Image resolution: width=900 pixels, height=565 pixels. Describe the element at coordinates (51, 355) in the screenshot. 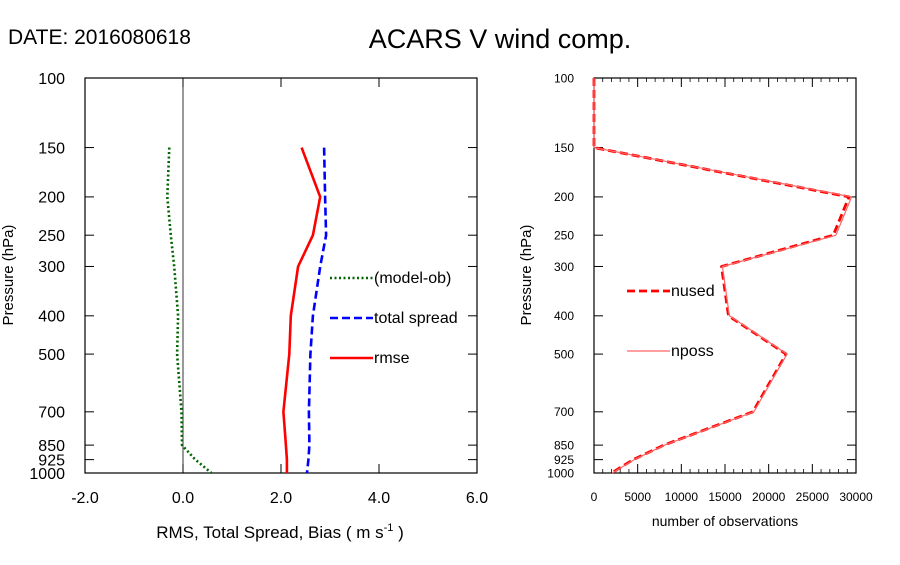

I see `left-y-tick-label: 500` at that location.